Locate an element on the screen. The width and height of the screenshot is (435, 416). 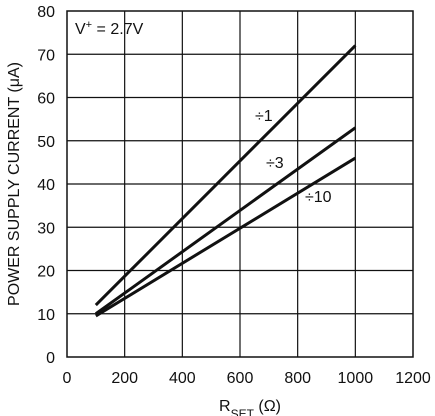
y-tick-label: 40 is located at coordinates (46, 185).